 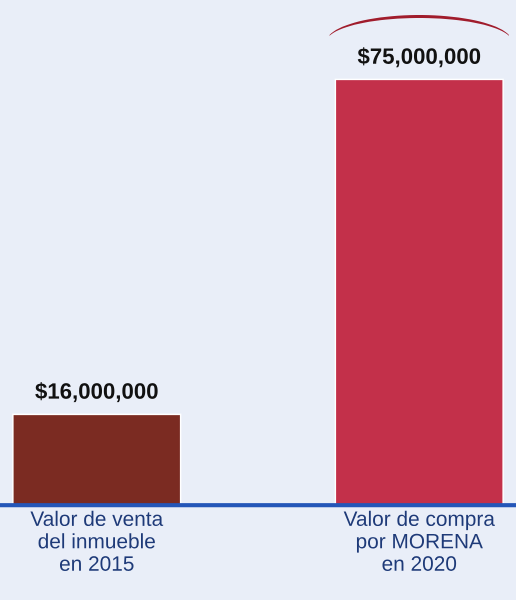 I want to click on data-label: $16,000,000, so click(x=96, y=392).